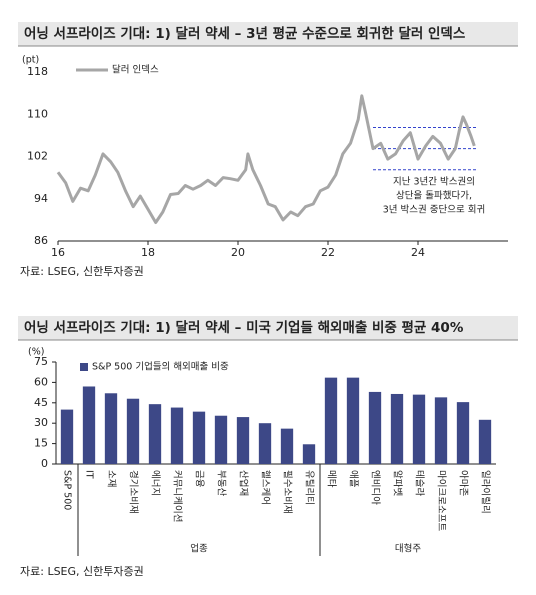 The width and height of the screenshot is (536, 595). Describe the element at coordinates (37, 113) in the screenshot. I see `y-tick-label: 110` at that location.